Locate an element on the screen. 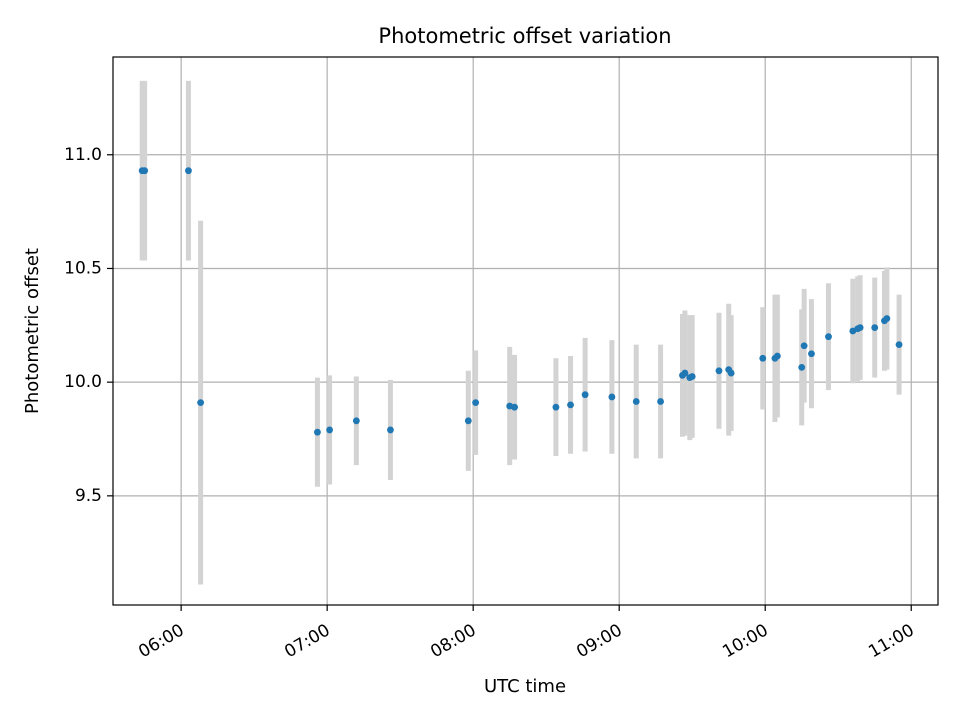  x-axis-label: UTC time is located at coordinates (525, 686).